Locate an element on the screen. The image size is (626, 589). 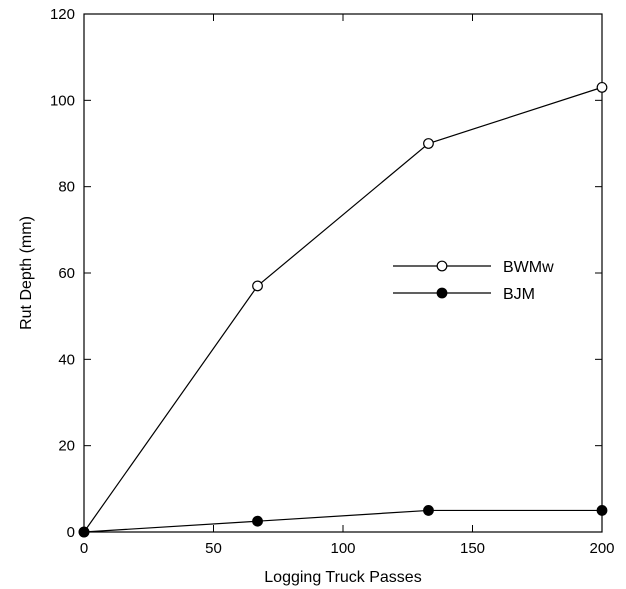
y-tick-label: 80 is located at coordinates (66, 187).